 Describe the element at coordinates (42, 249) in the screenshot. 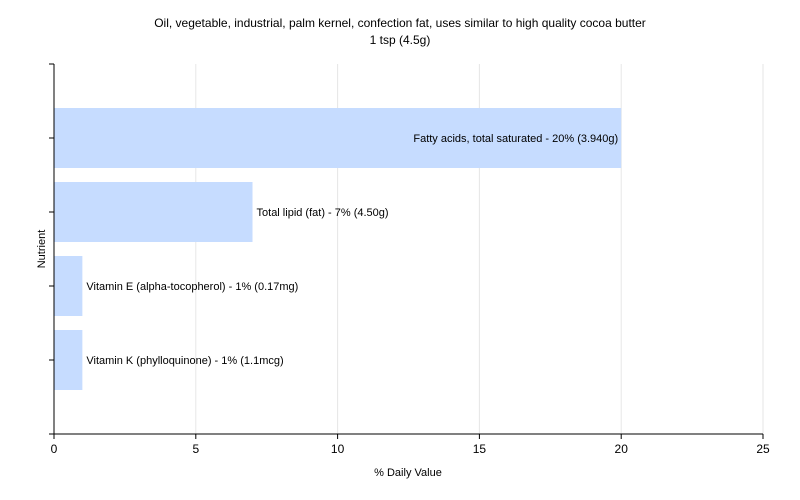

I see `y-axis-label: Nutrient` at that location.